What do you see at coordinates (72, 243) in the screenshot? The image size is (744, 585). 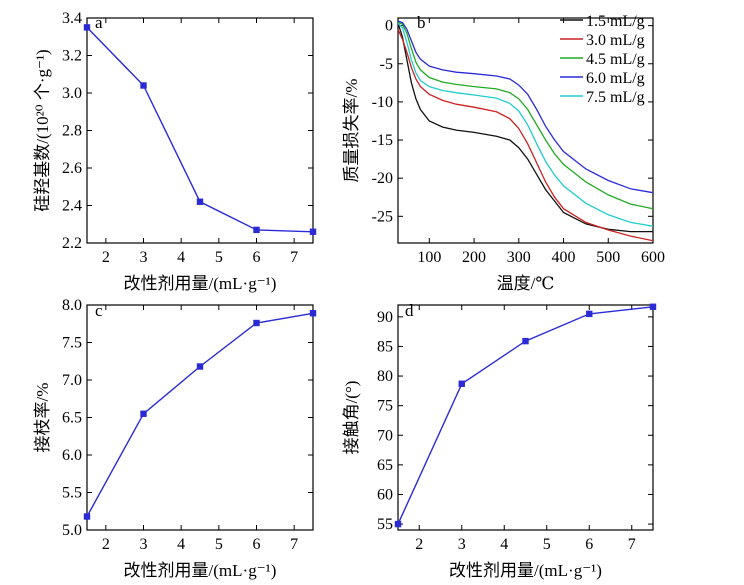 I see `y-tick-label: 2.2` at bounding box center [72, 243].